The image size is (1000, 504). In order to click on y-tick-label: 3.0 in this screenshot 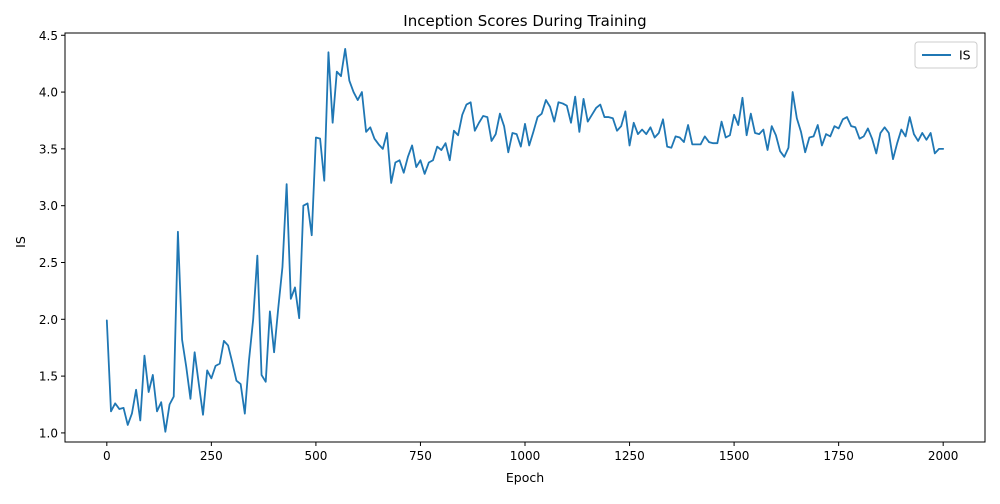, I will do `click(48, 206)`.